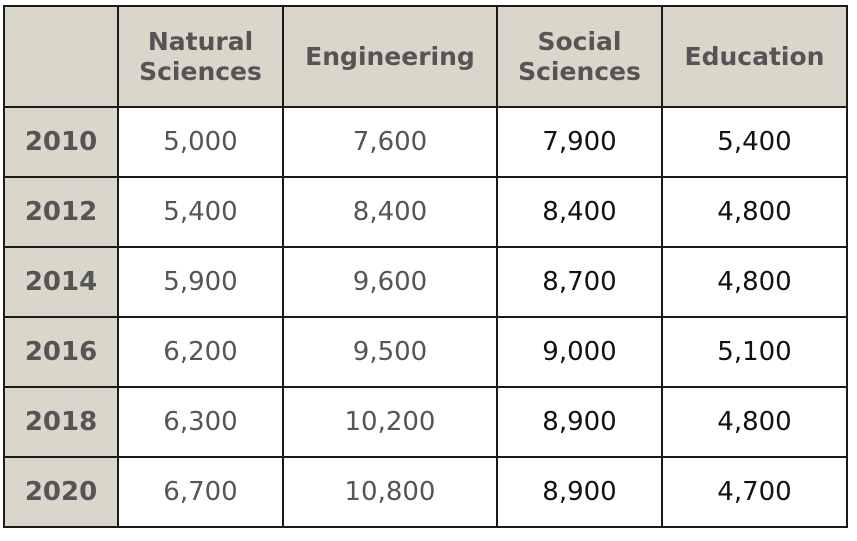  Describe the element at coordinates (61, 212) in the screenshot. I see `row-header-year: 2012` at that location.